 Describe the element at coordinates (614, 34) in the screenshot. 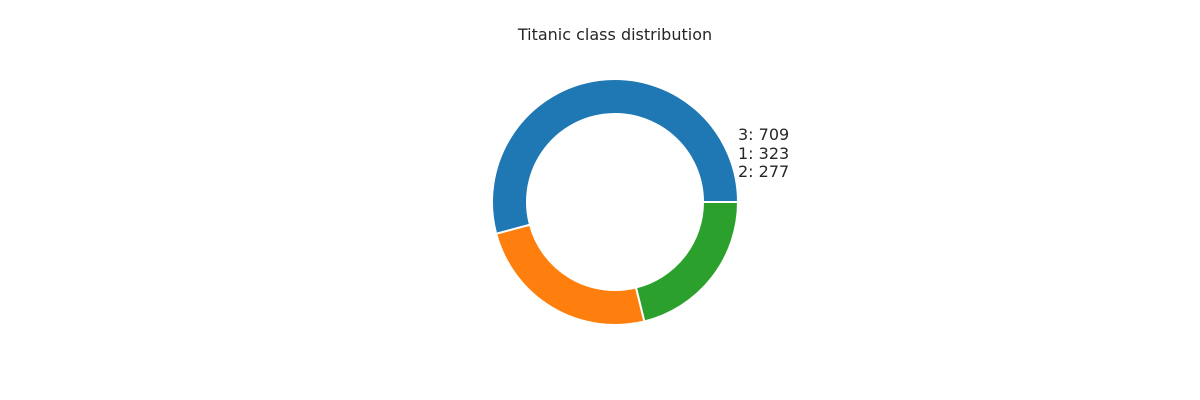

I see `chart-title: Titanic class distribution` at that location.